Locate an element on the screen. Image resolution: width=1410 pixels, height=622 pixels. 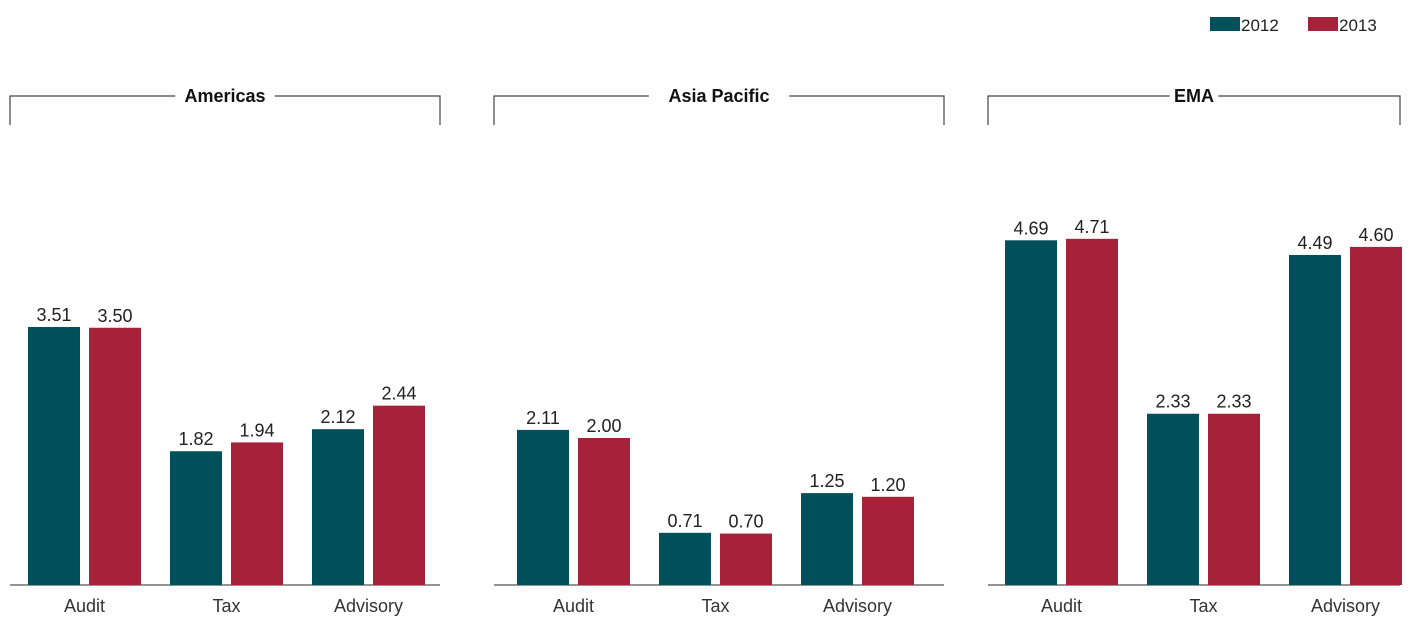
value-label-2012-tax: 0.71 is located at coordinates (684, 521).